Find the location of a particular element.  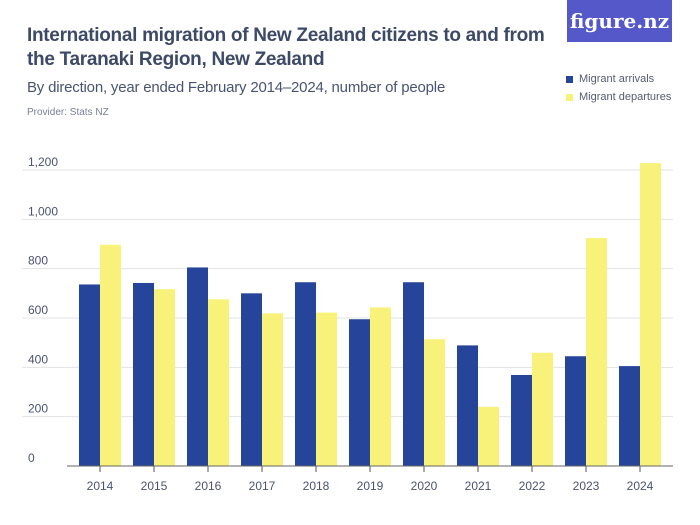

bar-departures-2024 is located at coordinates (650, 315).